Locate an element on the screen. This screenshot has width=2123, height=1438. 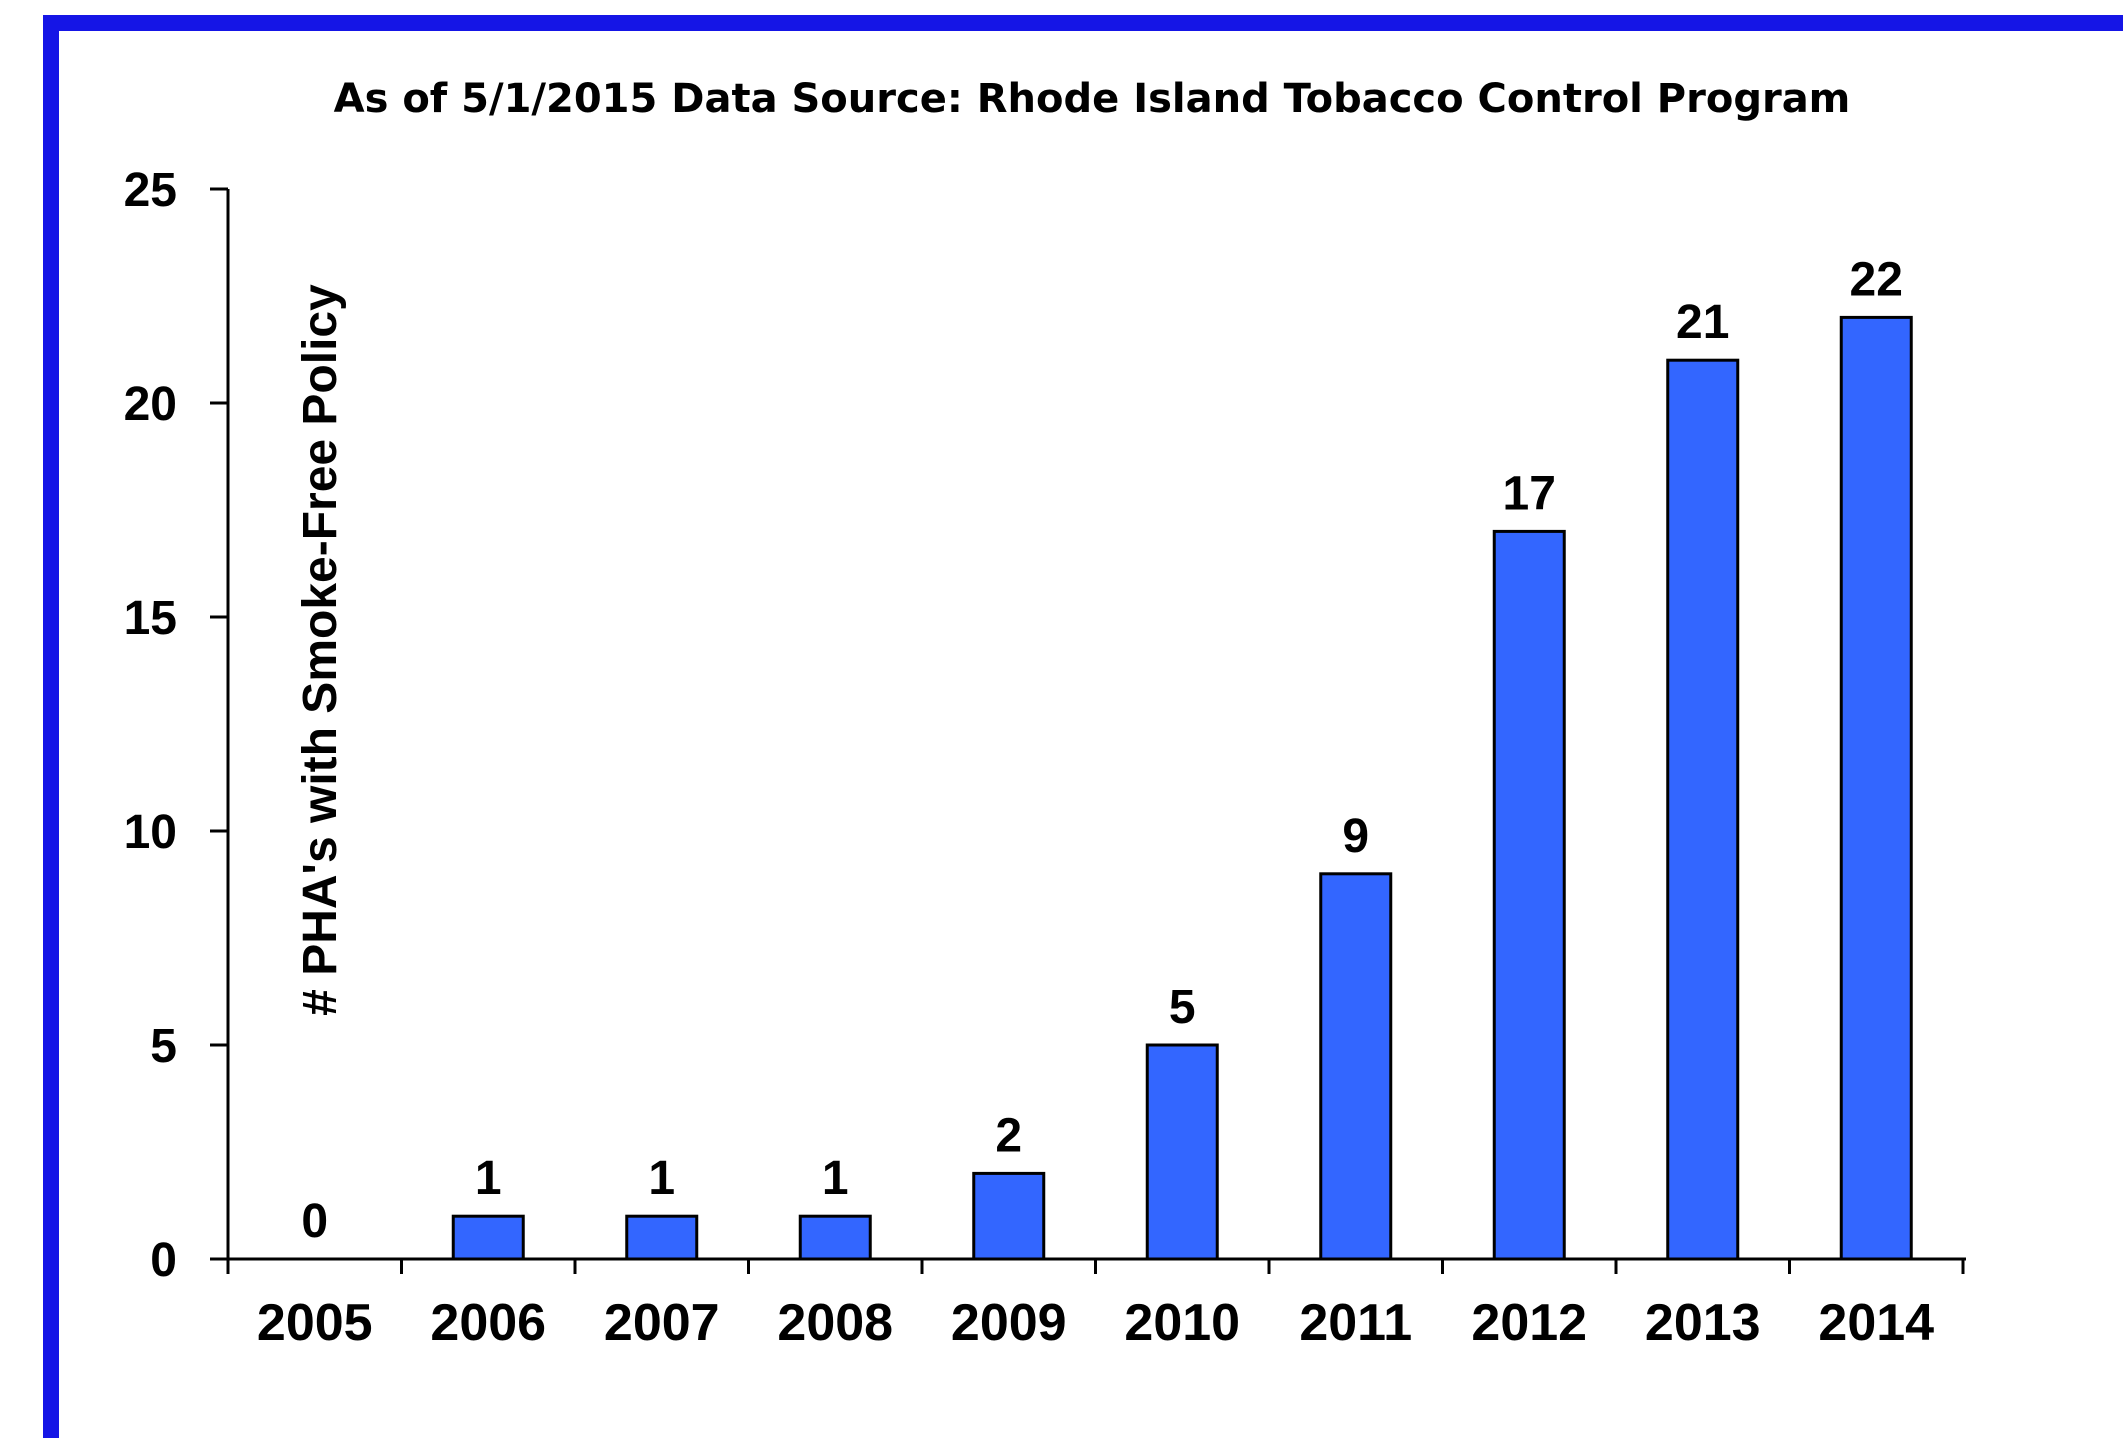
data-label-2005: 0 is located at coordinates (314, 1221).